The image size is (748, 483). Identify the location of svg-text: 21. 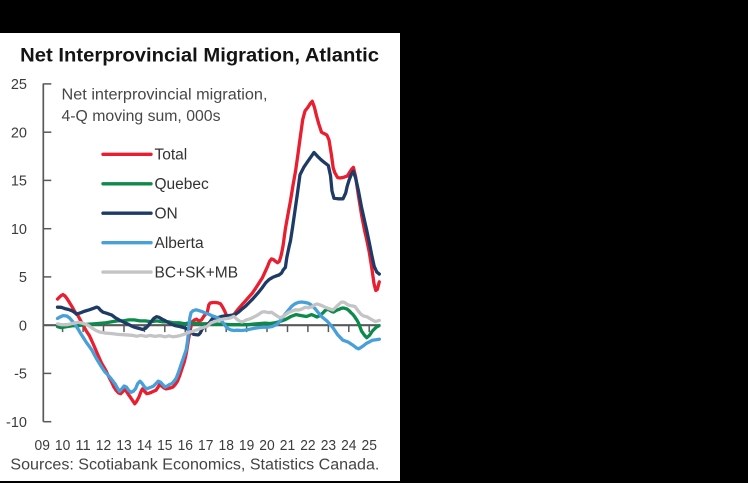
(287, 446).